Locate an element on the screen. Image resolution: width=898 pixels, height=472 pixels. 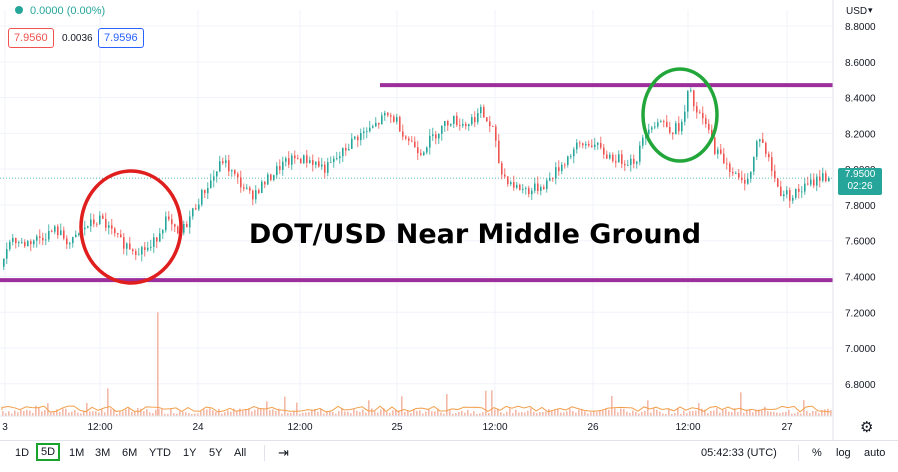
go-to-date-icon: ⇥ is located at coordinates (283, 452).